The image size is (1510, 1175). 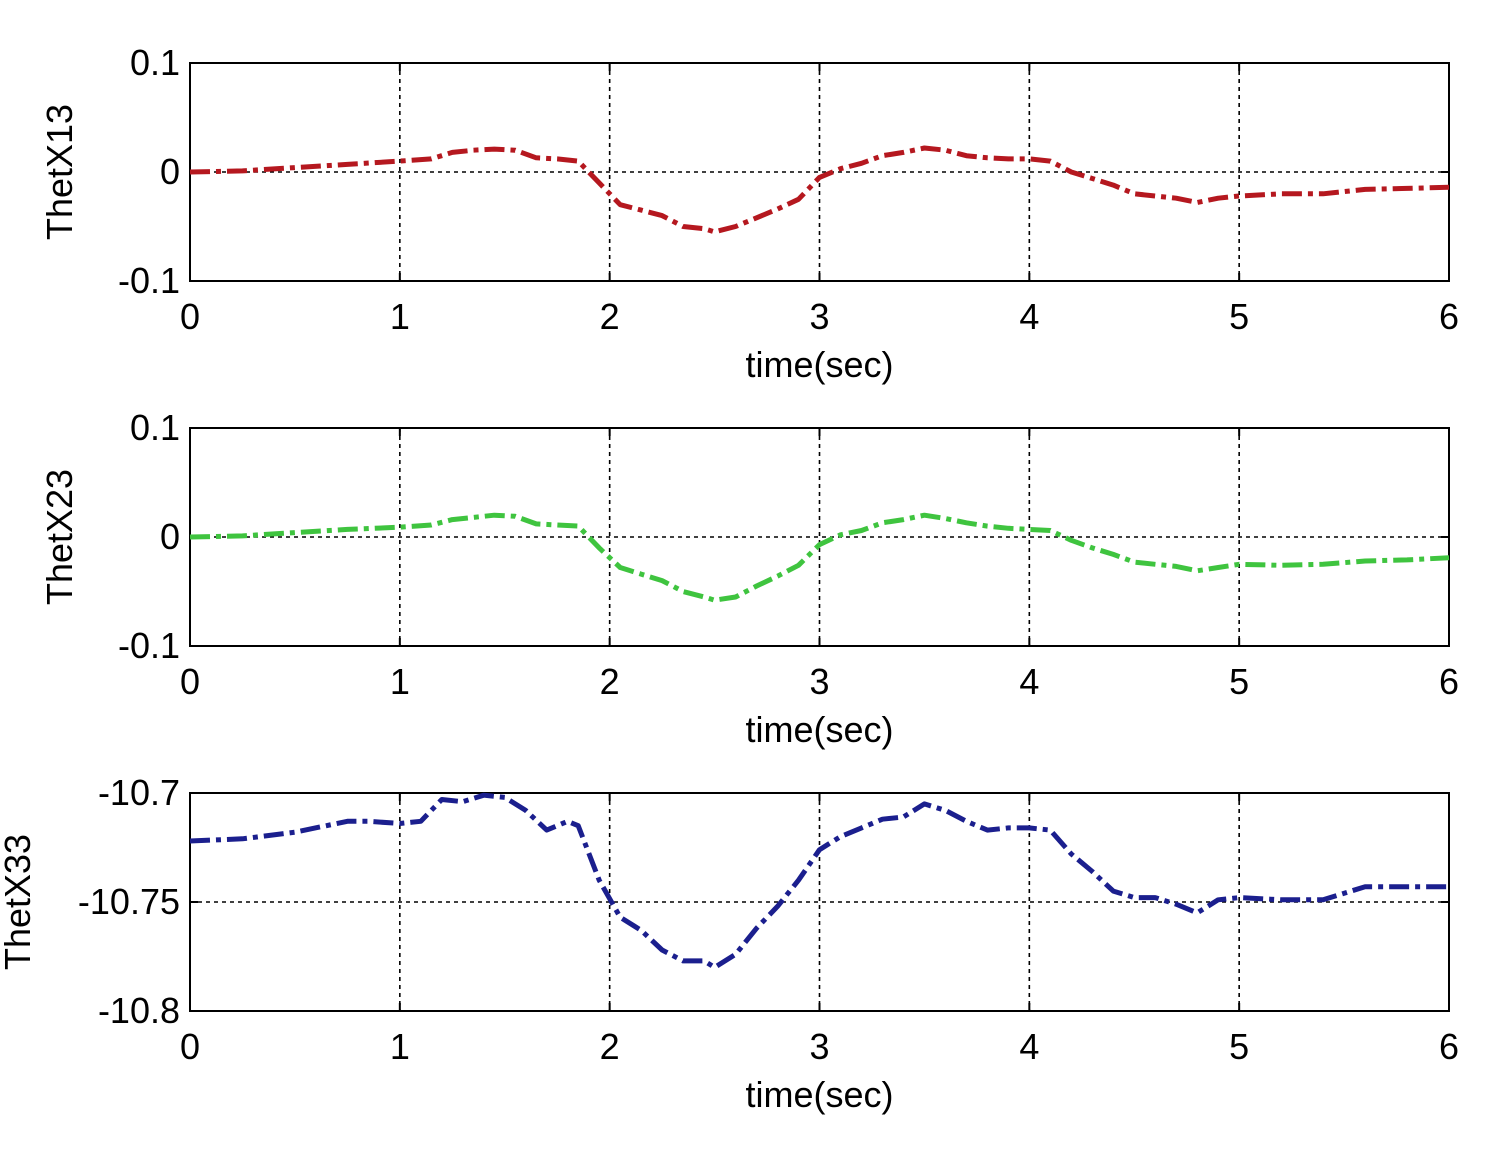 What do you see at coordinates (139, 1010) in the screenshot?
I see `y-tick-label: -10.8` at bounding box center [139, 1010].